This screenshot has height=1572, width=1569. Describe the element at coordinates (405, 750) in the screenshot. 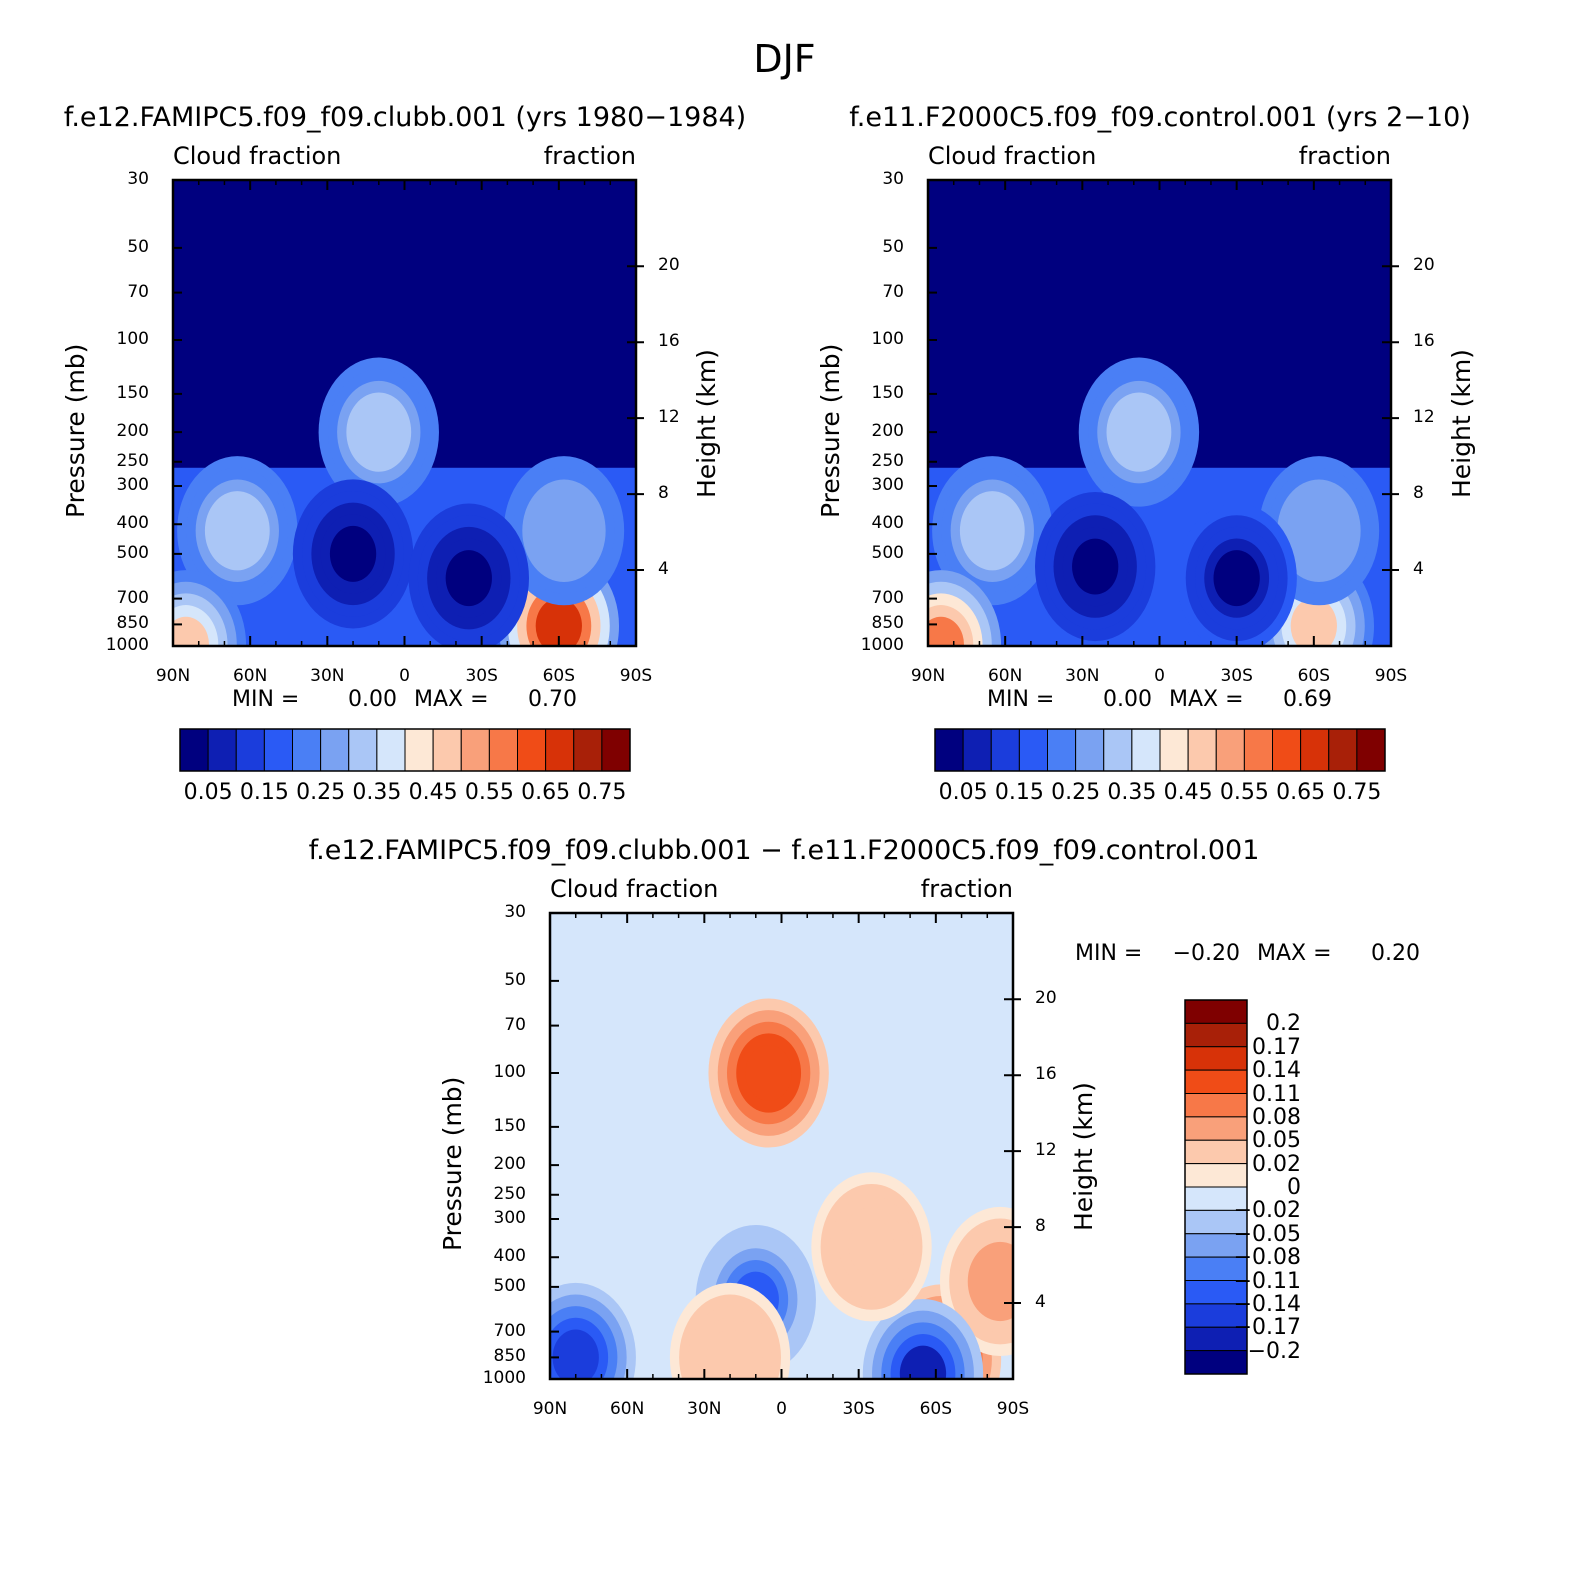

I see `colorbar-1-frame` at that location.